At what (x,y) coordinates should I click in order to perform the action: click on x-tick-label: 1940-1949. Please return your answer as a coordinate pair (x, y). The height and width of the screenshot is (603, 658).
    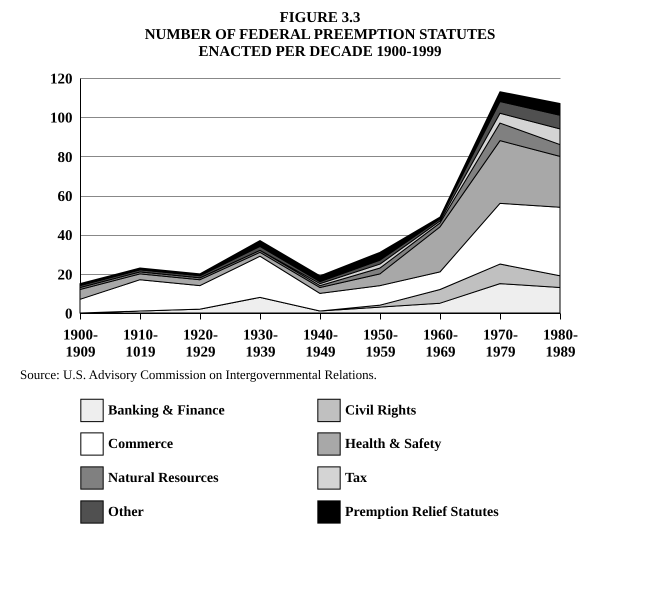
    Looking at the image, I should click on (320, 344).